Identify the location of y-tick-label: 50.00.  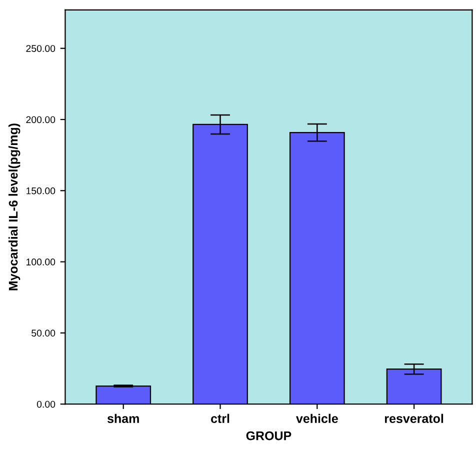
(44, 333).